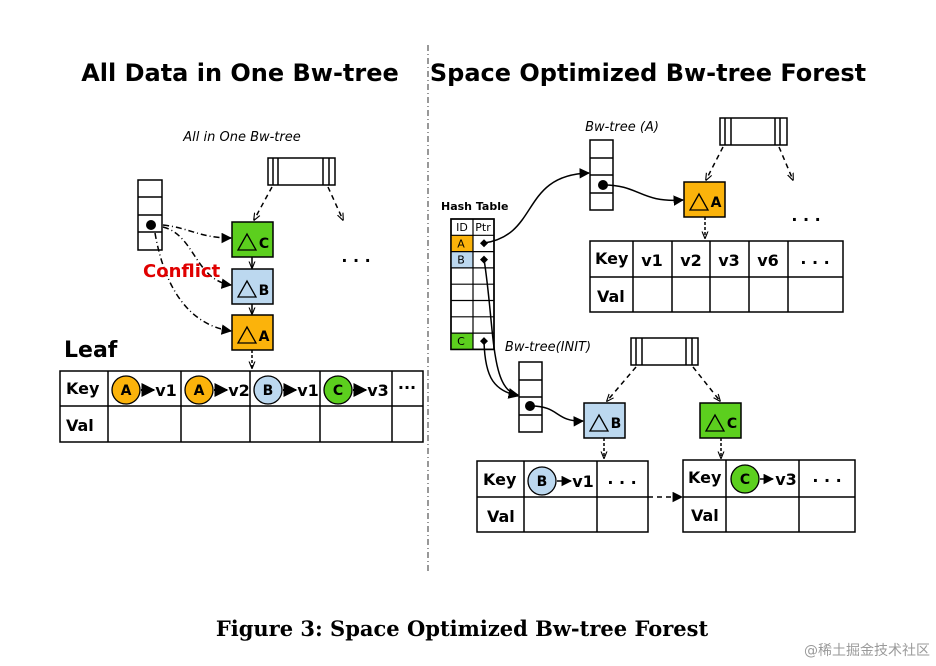 This screenshot has width=936, height=666. What do you see at coordinates (483, 227) in the screenshot?
I see `hash-header: Ptr` at bounding box center [483, 227].